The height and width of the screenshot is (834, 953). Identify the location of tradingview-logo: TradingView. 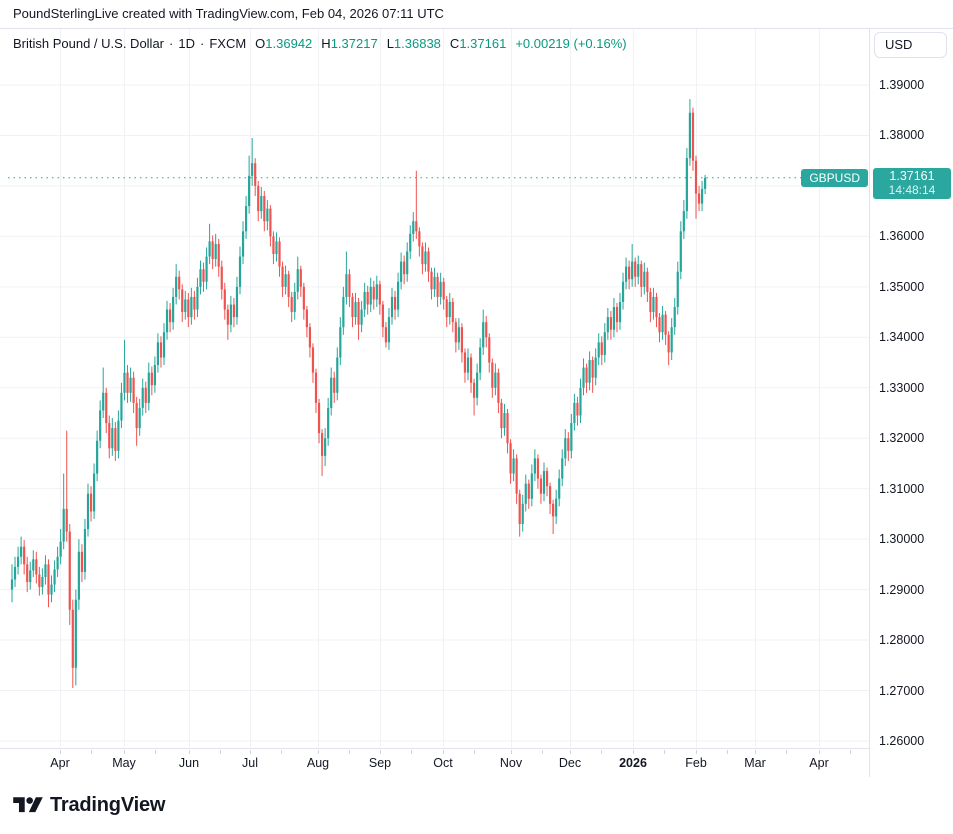
(89, 805).